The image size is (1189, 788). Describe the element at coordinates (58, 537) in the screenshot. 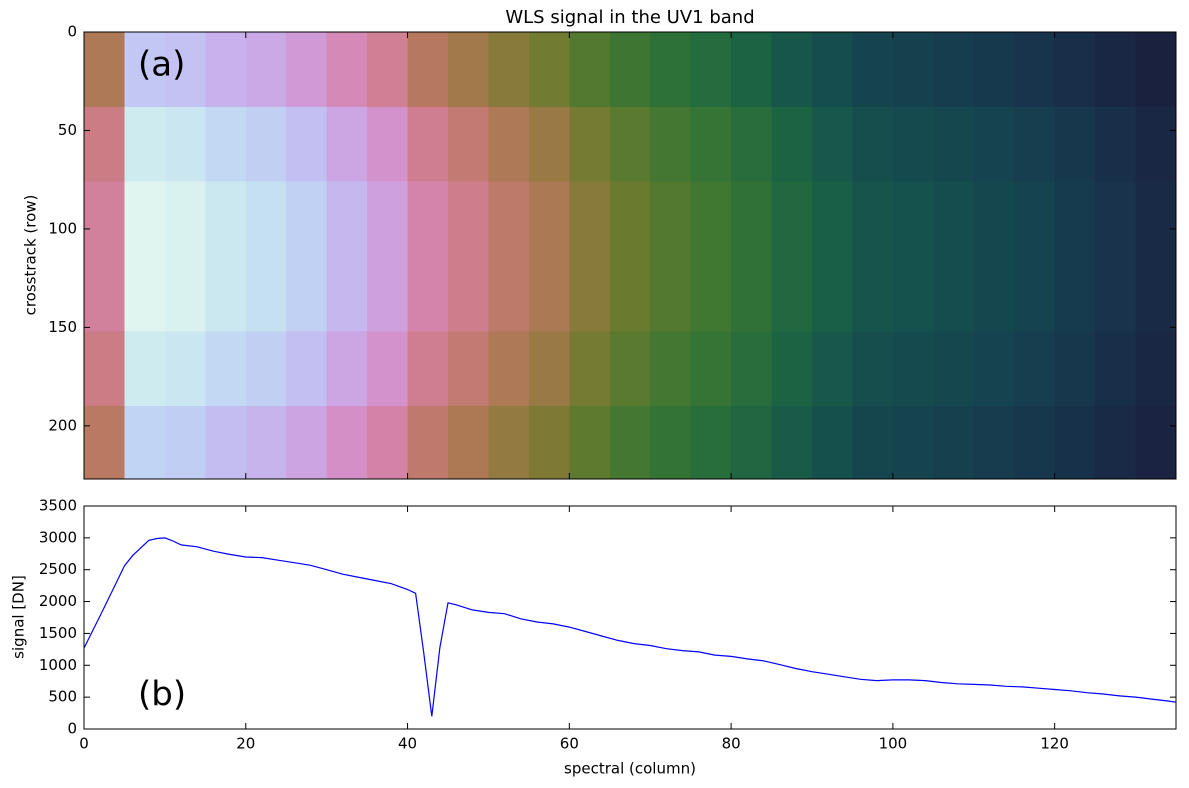

I see `y-tick-label: 3000` at that location.